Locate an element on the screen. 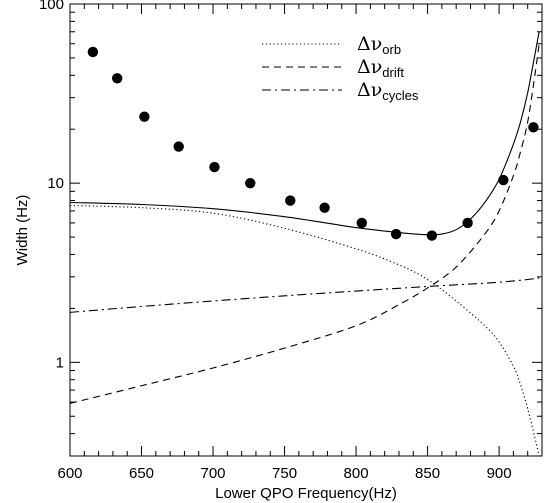  y-tick-label: 1 is located at coordinates (60, 362).